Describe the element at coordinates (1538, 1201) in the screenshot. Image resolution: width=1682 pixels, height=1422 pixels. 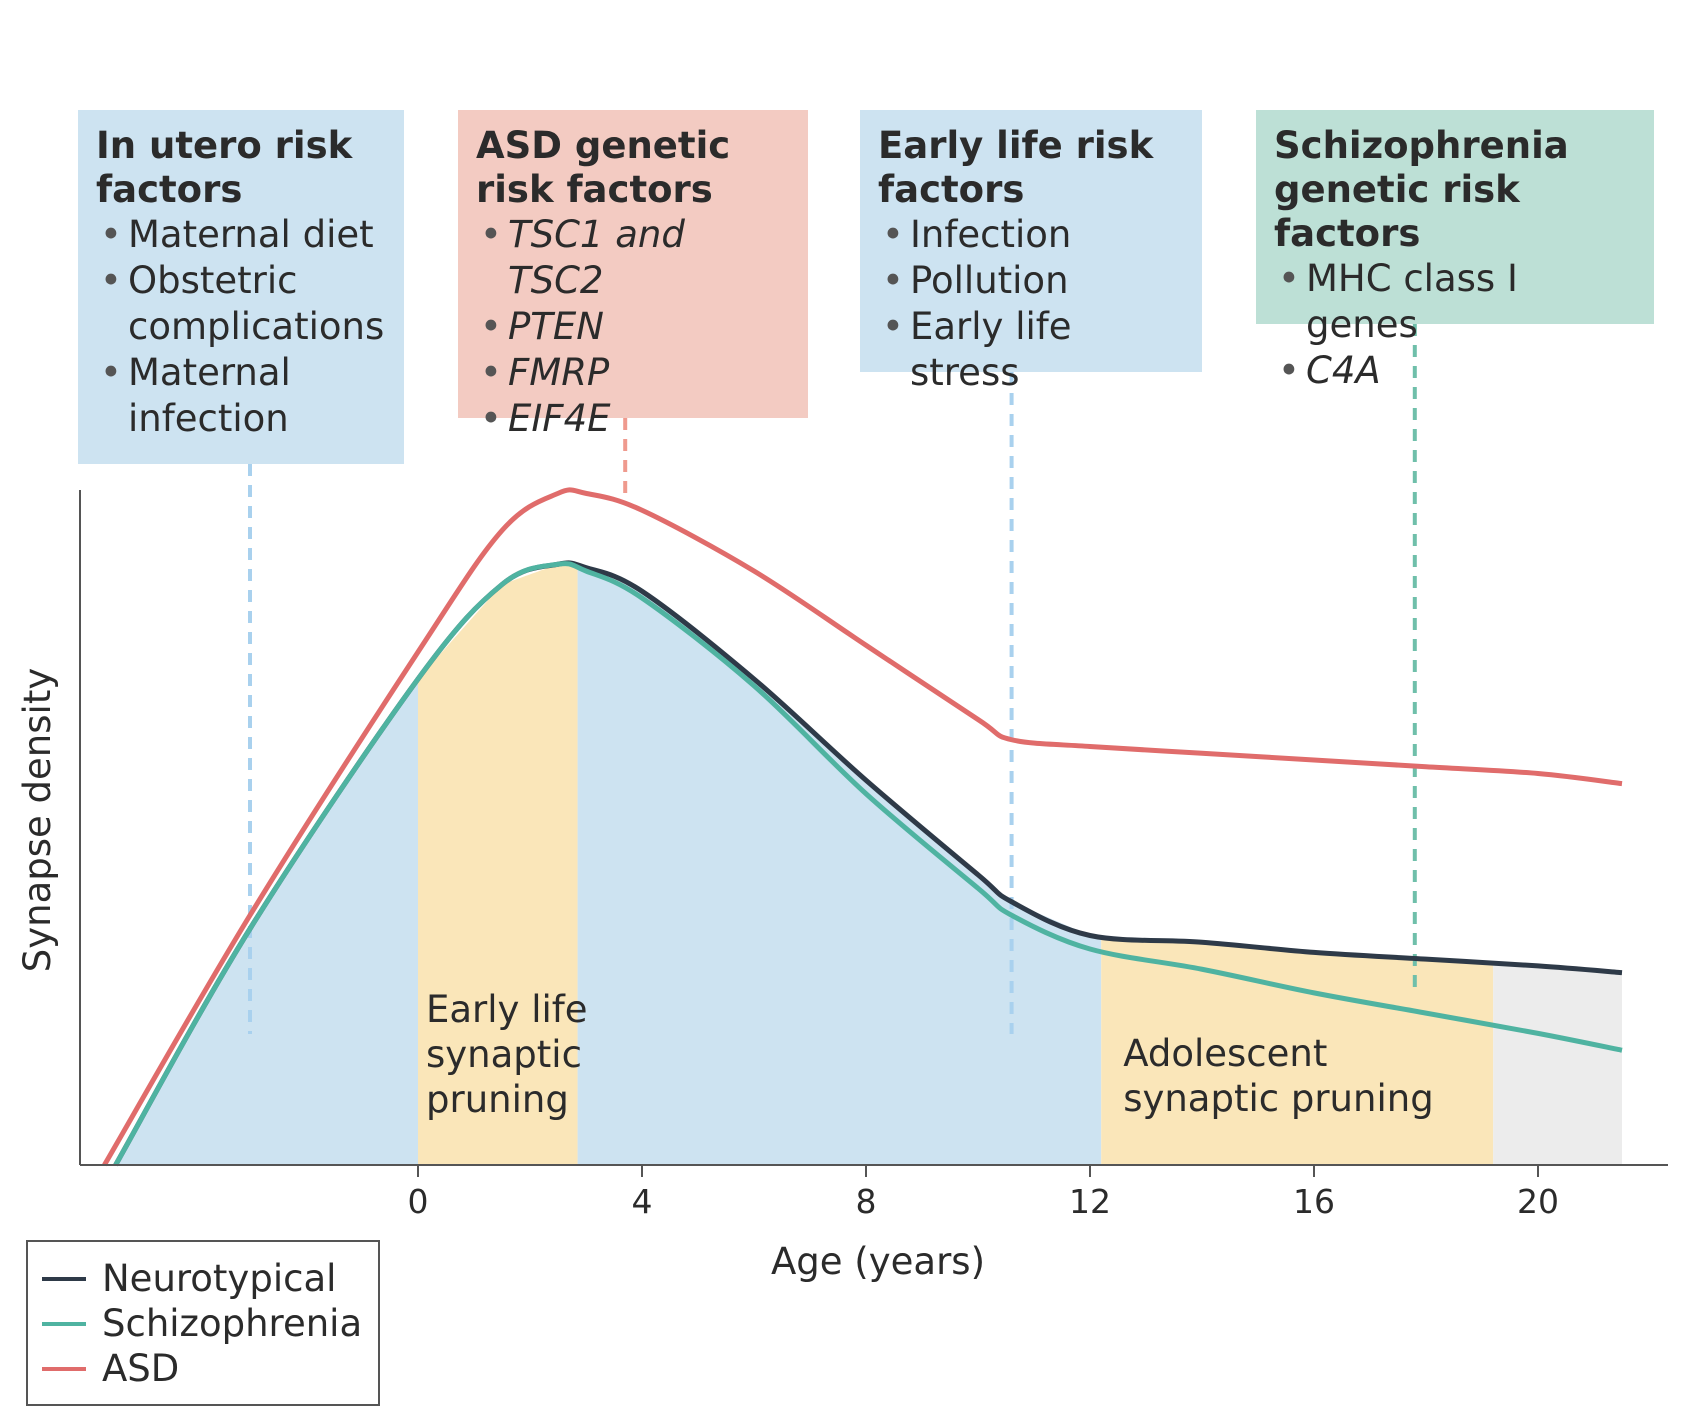
I see `x-tick-label: 20` at that location.